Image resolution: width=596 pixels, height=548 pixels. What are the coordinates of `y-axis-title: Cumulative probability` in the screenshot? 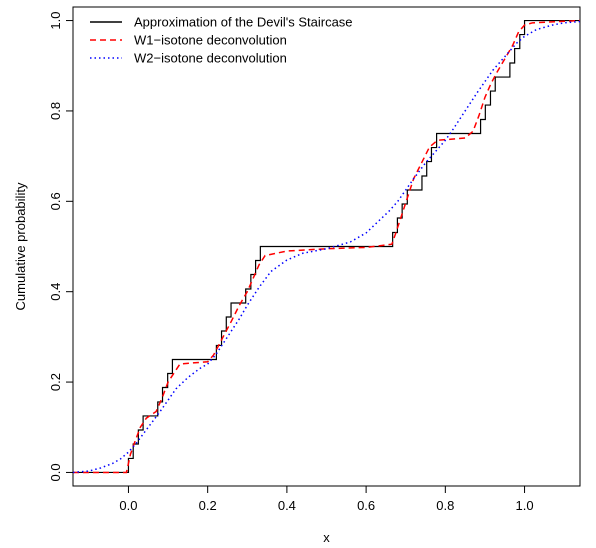 It's located at (20, 246).